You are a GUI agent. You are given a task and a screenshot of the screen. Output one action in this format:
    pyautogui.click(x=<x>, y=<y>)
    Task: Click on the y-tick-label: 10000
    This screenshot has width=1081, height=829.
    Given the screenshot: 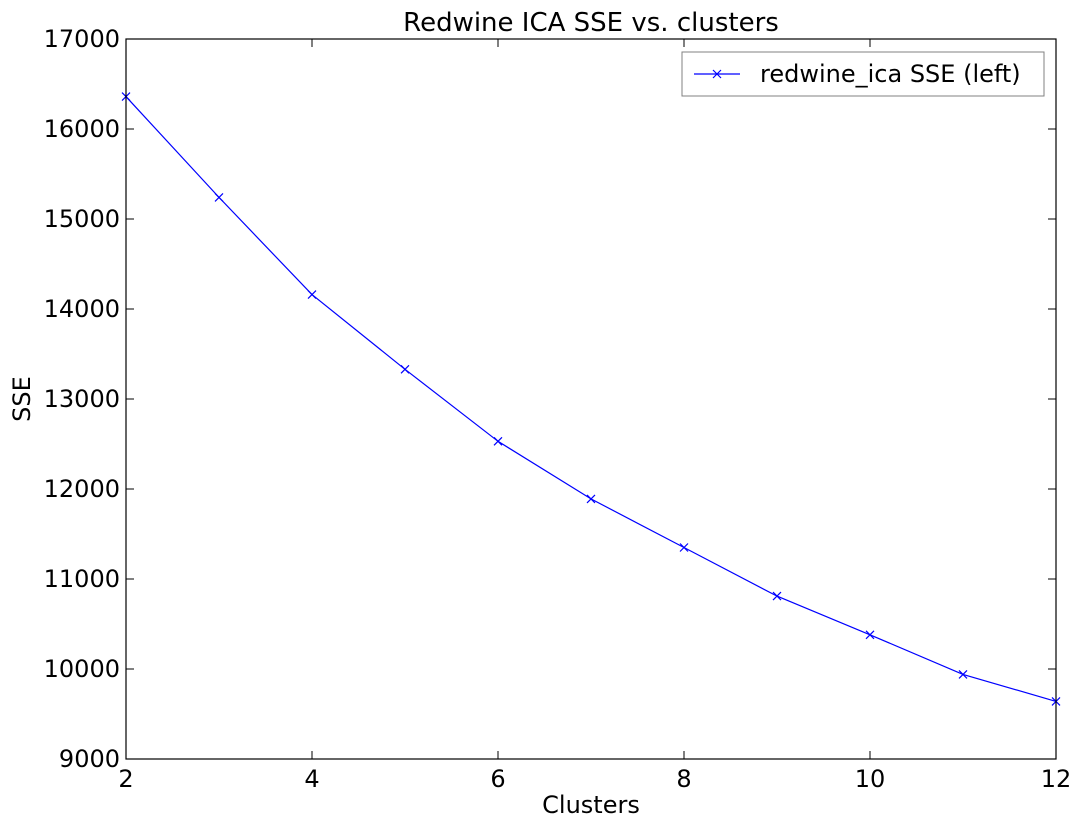 What is the action you would take?
    pyautogui.click(x=82, y=669)
    